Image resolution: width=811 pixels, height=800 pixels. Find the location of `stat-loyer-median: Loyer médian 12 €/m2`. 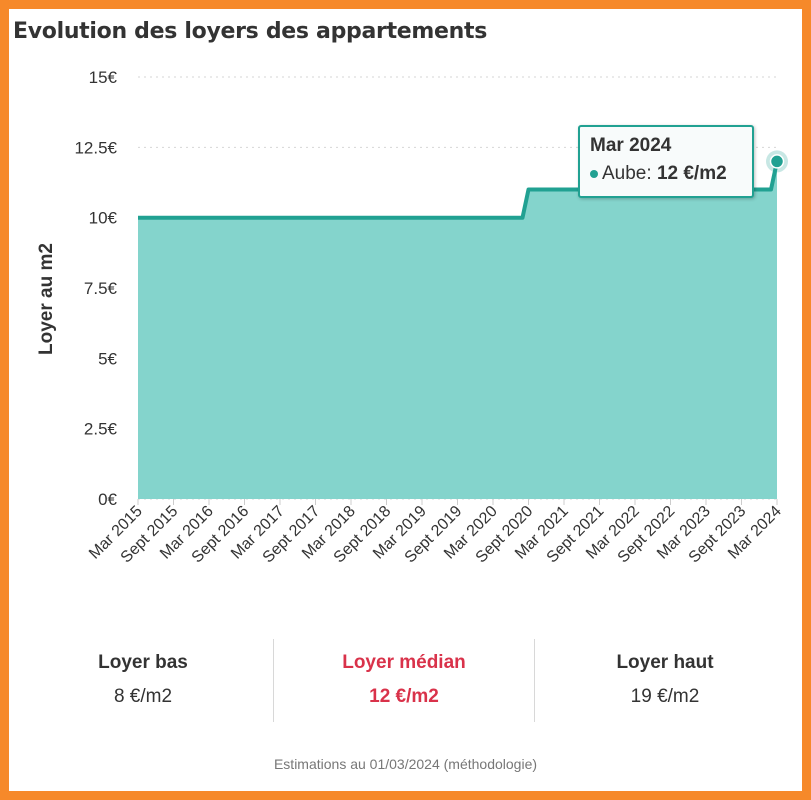

stat-loyer-median: Loyer médian 12 €/m2 is located at coordinates (404, 673).